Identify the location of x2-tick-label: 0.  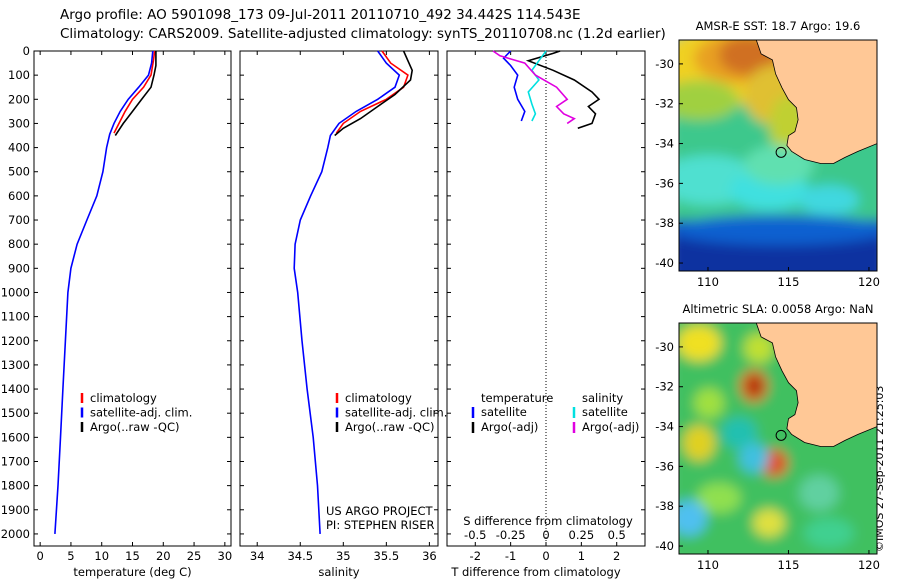
(545, 535).